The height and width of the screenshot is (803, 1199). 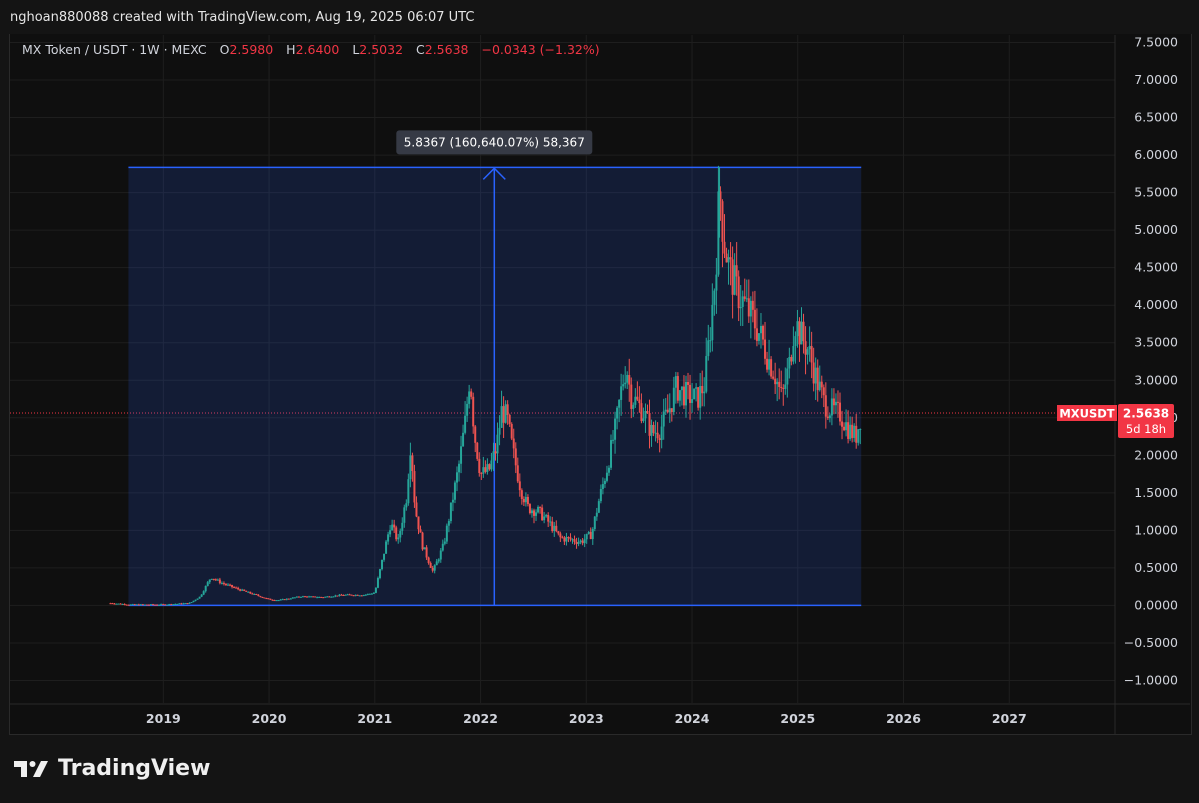 I want to click on y-tick-label: 3.0000, so click(x=1156, y=379).